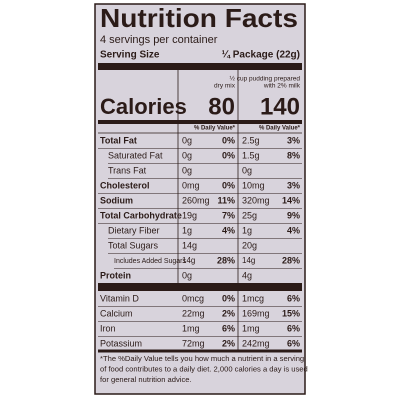 This screenshot has height=400, width=400. Describe the element at coordinates (189, 215) in the screenshot. I see `amount: 19g` at that location.